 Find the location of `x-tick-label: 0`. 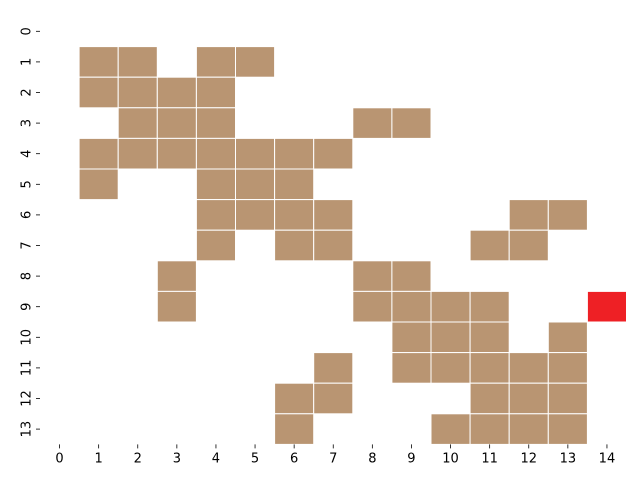

x-tick-label: 0 is located at coordinates (59, 458).